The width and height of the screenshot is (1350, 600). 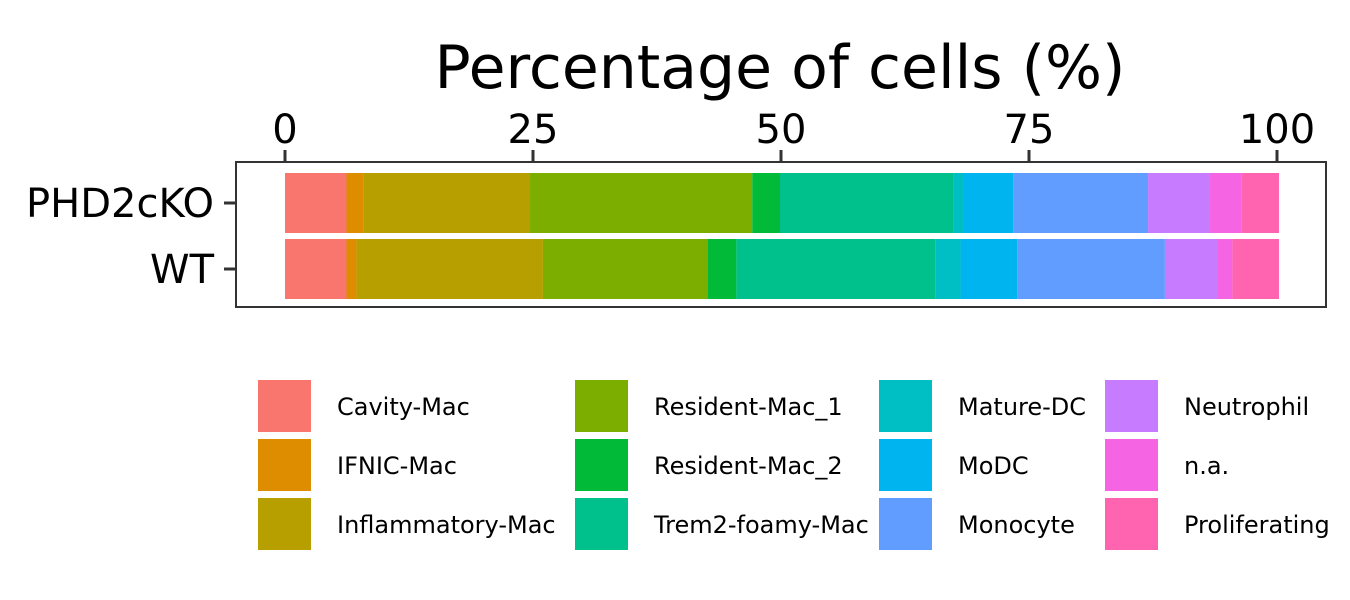 What do you see at coordinates (1029, 130) in the screenshot?
I see `x-tick-label: 75` at bounding box center [1029, 130].